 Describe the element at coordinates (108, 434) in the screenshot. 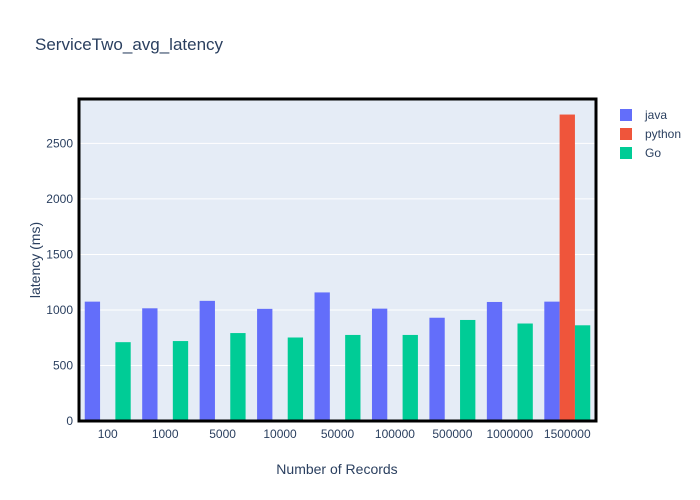

I see `x-tick-label: 100` at that location.